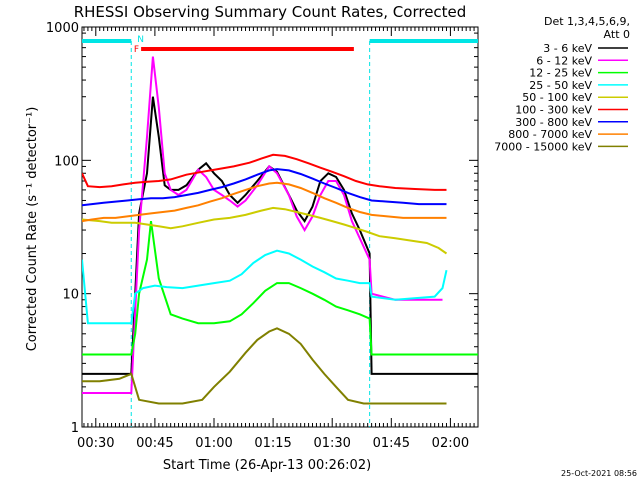  I want to click on legend-entry-label: 50 - 100 keV, so click(557, 97).